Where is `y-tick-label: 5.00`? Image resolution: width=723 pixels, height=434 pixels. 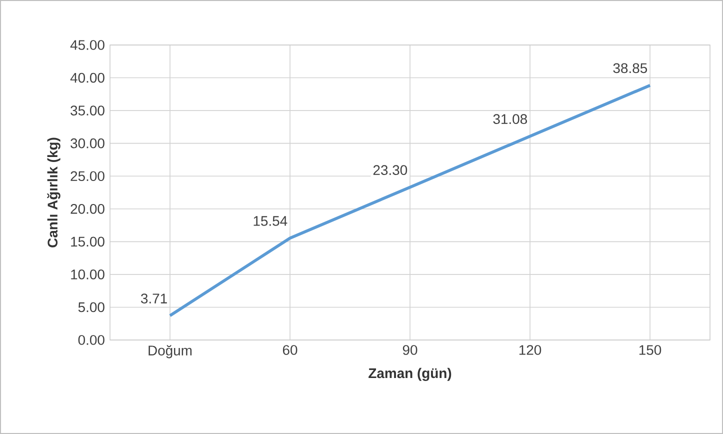
y-tick-label: 5.00 is located at coordinates (91, 307).